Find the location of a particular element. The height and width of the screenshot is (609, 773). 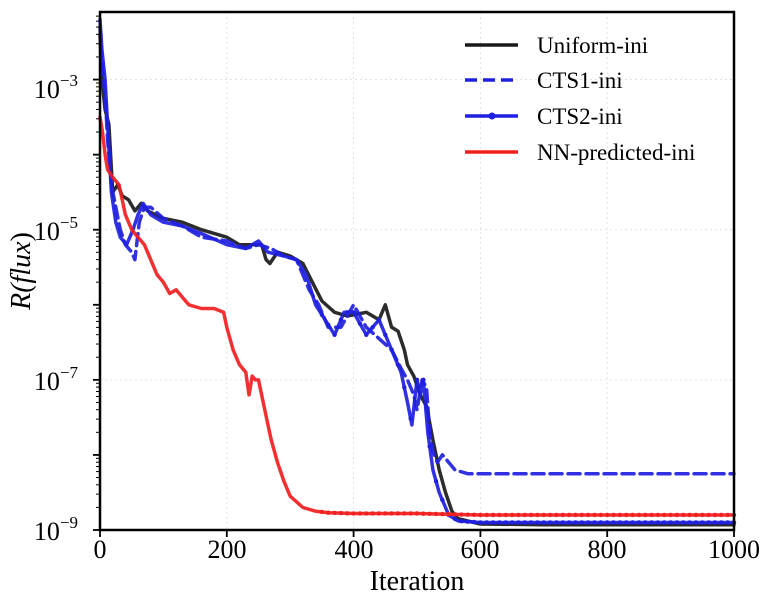

legend-label-nn: NN-predicted-ini is located at coordinates (616, 152).